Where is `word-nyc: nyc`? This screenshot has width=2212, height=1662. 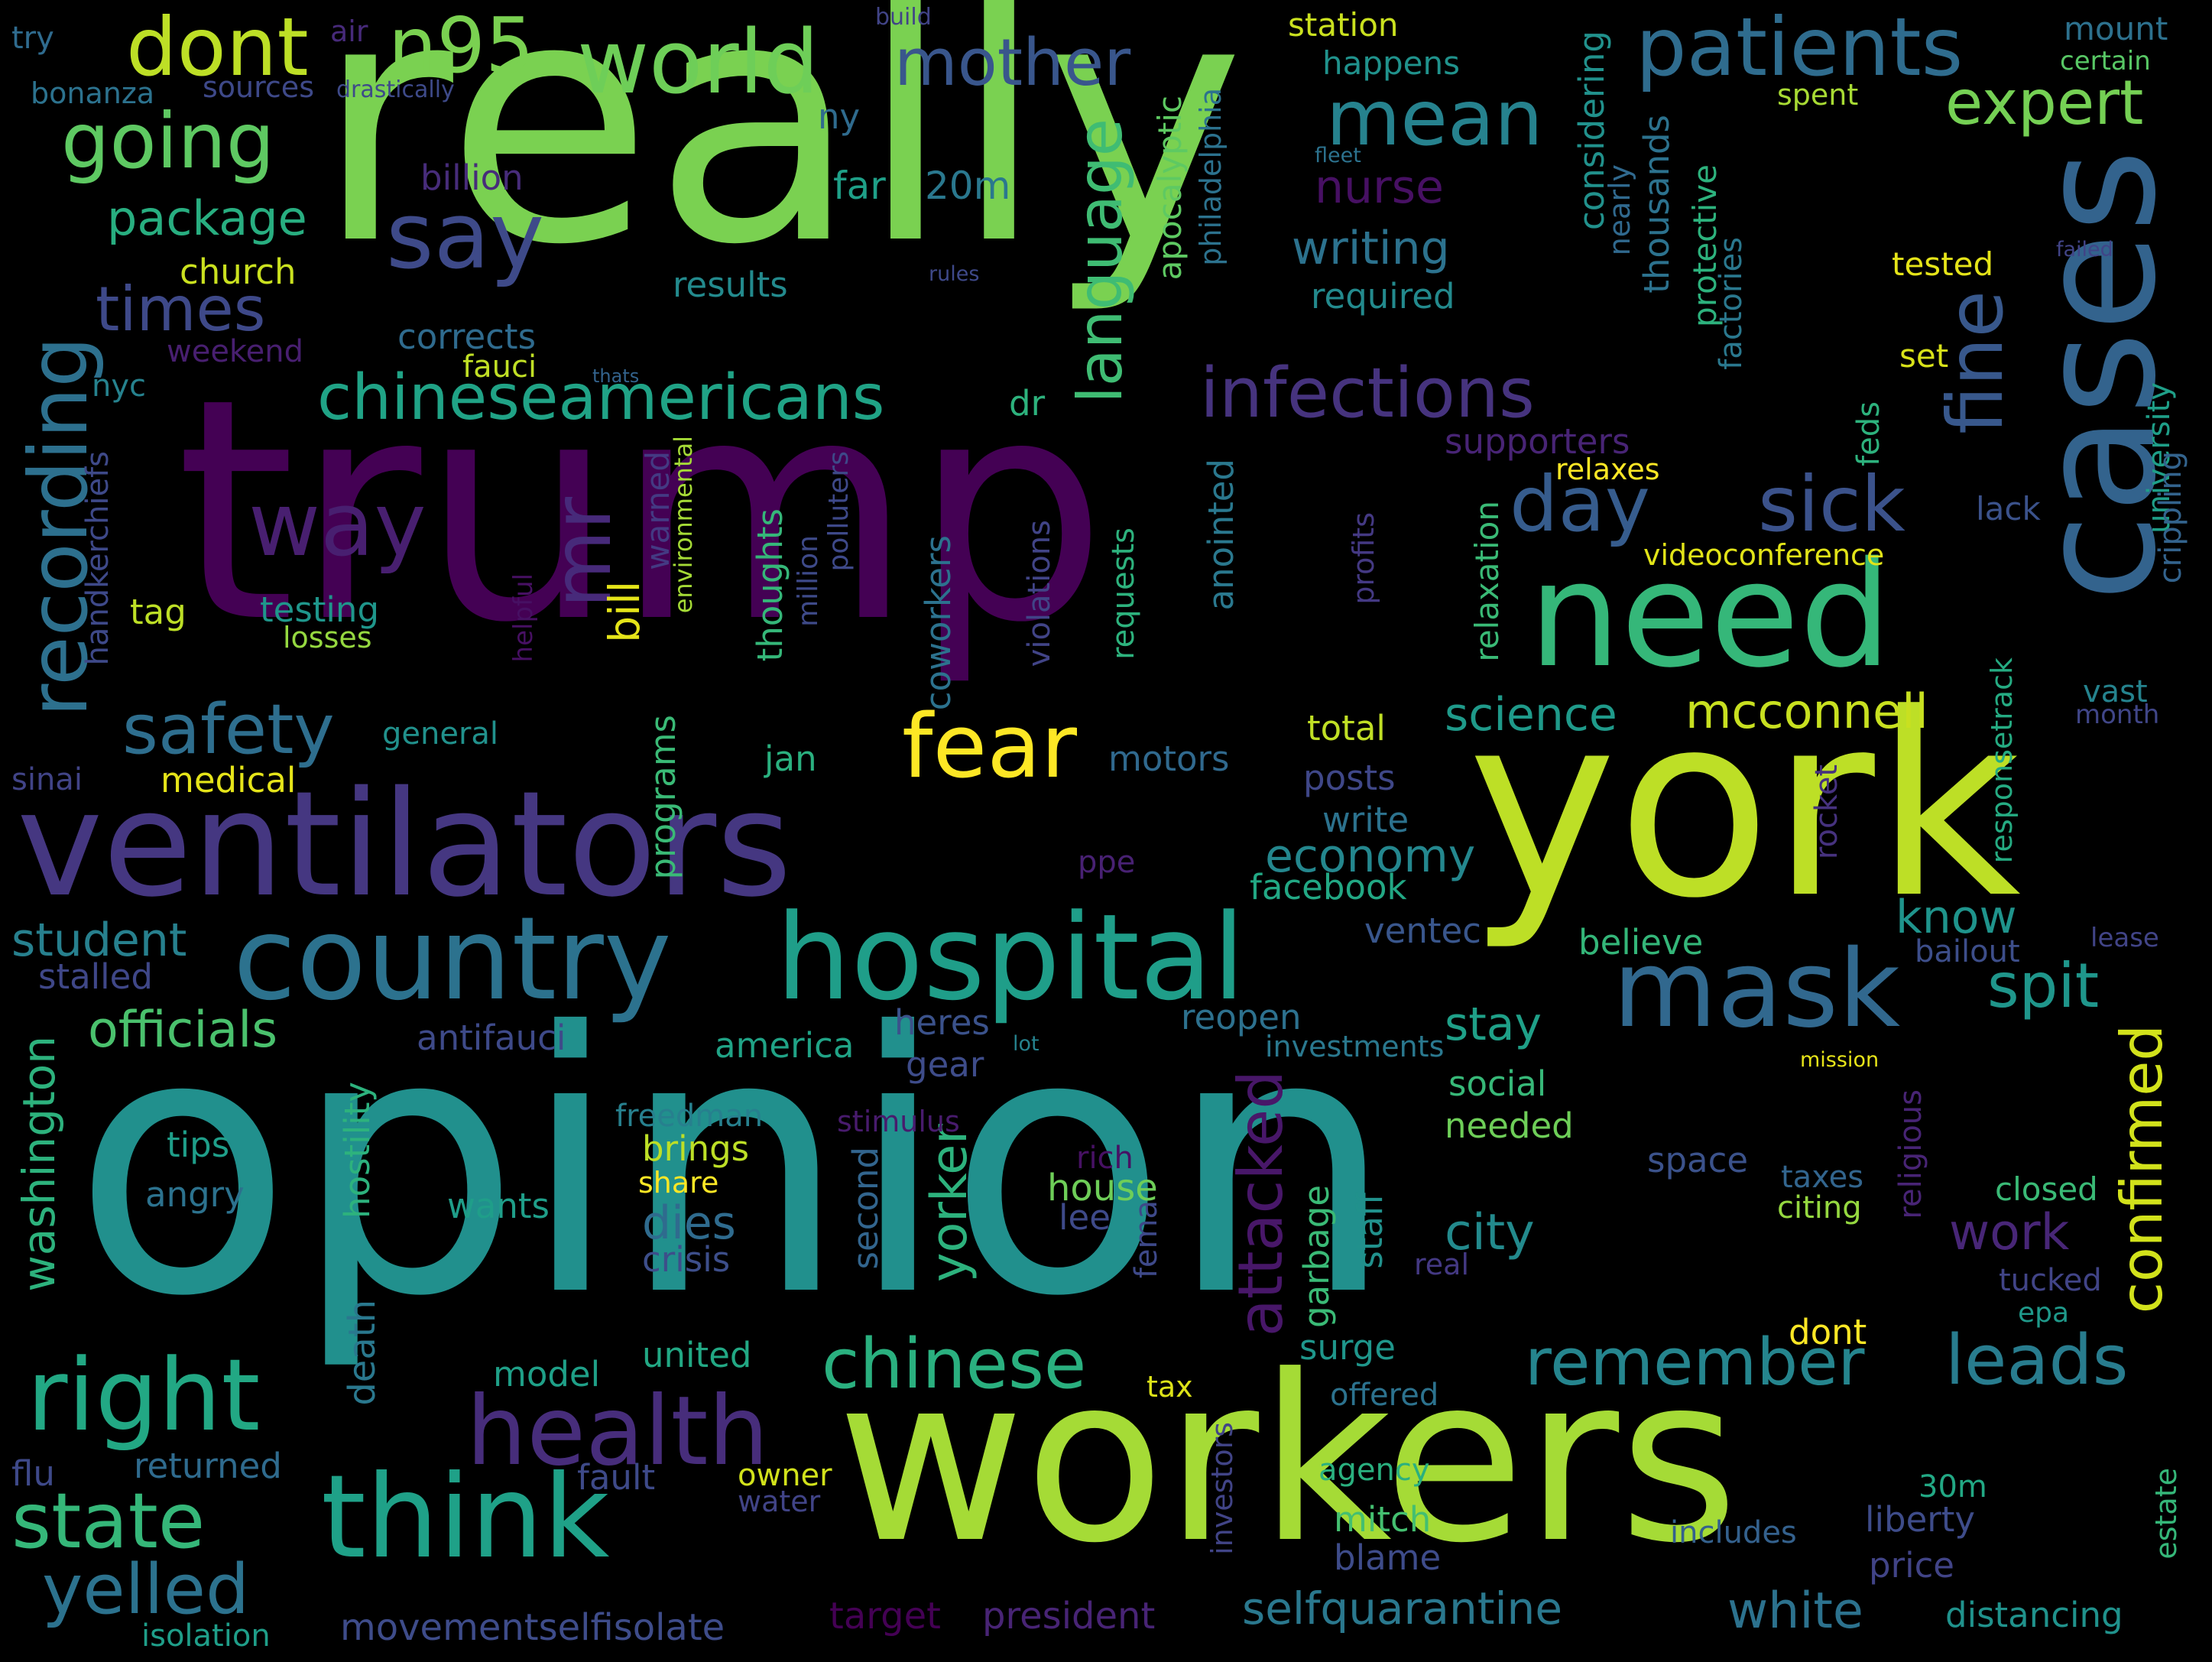
word-nyc: nyc is located at coordinates (119, 386).